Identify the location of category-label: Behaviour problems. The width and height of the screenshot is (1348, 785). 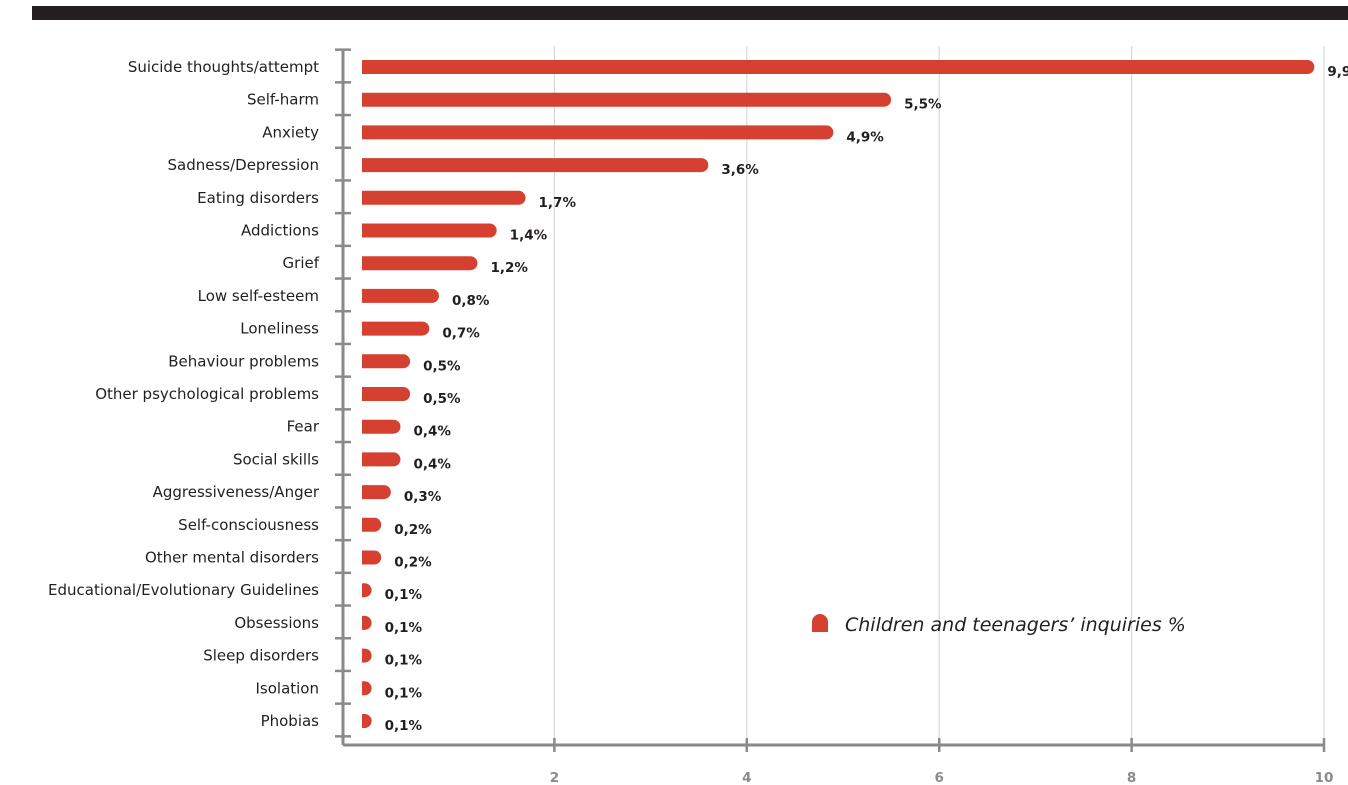
(243, 361).